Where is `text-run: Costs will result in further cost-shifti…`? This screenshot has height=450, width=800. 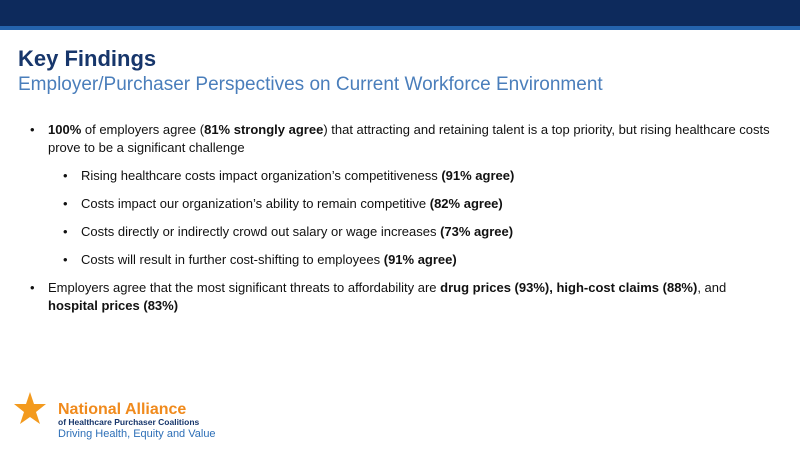 text-run: Costs will result in further cost-shifti… is located at coordinates (232, 259).